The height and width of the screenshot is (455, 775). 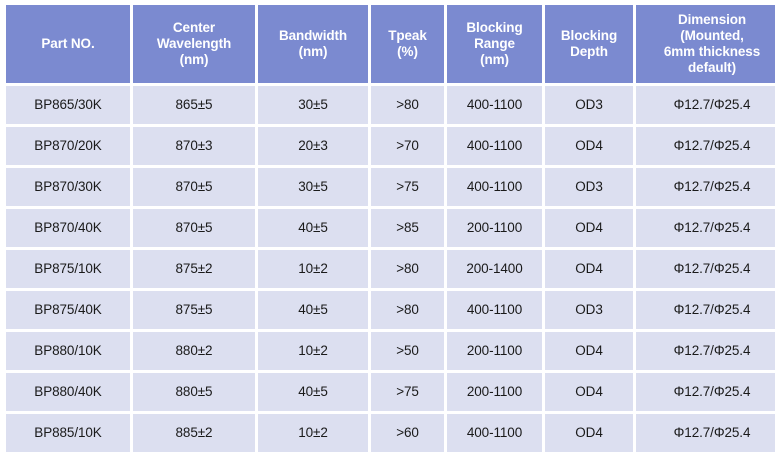 What do you see at coordinates (68, 351) in the screenshot?
I see `cell-part_no: BP880/10K` at bounding box center [68, 351].